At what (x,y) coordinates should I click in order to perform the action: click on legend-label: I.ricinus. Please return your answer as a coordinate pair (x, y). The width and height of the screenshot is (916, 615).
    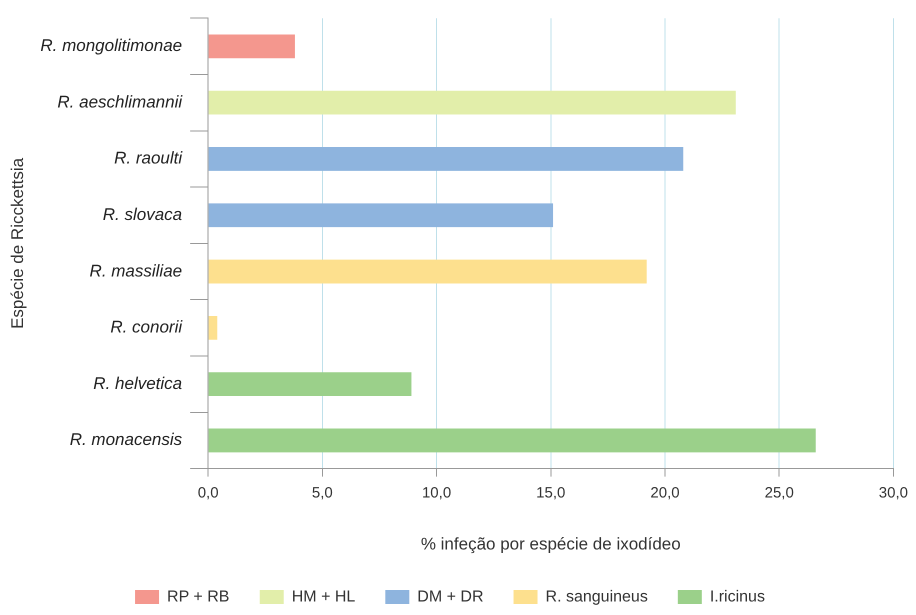
    Looking at the image, I should click on (737, 597).